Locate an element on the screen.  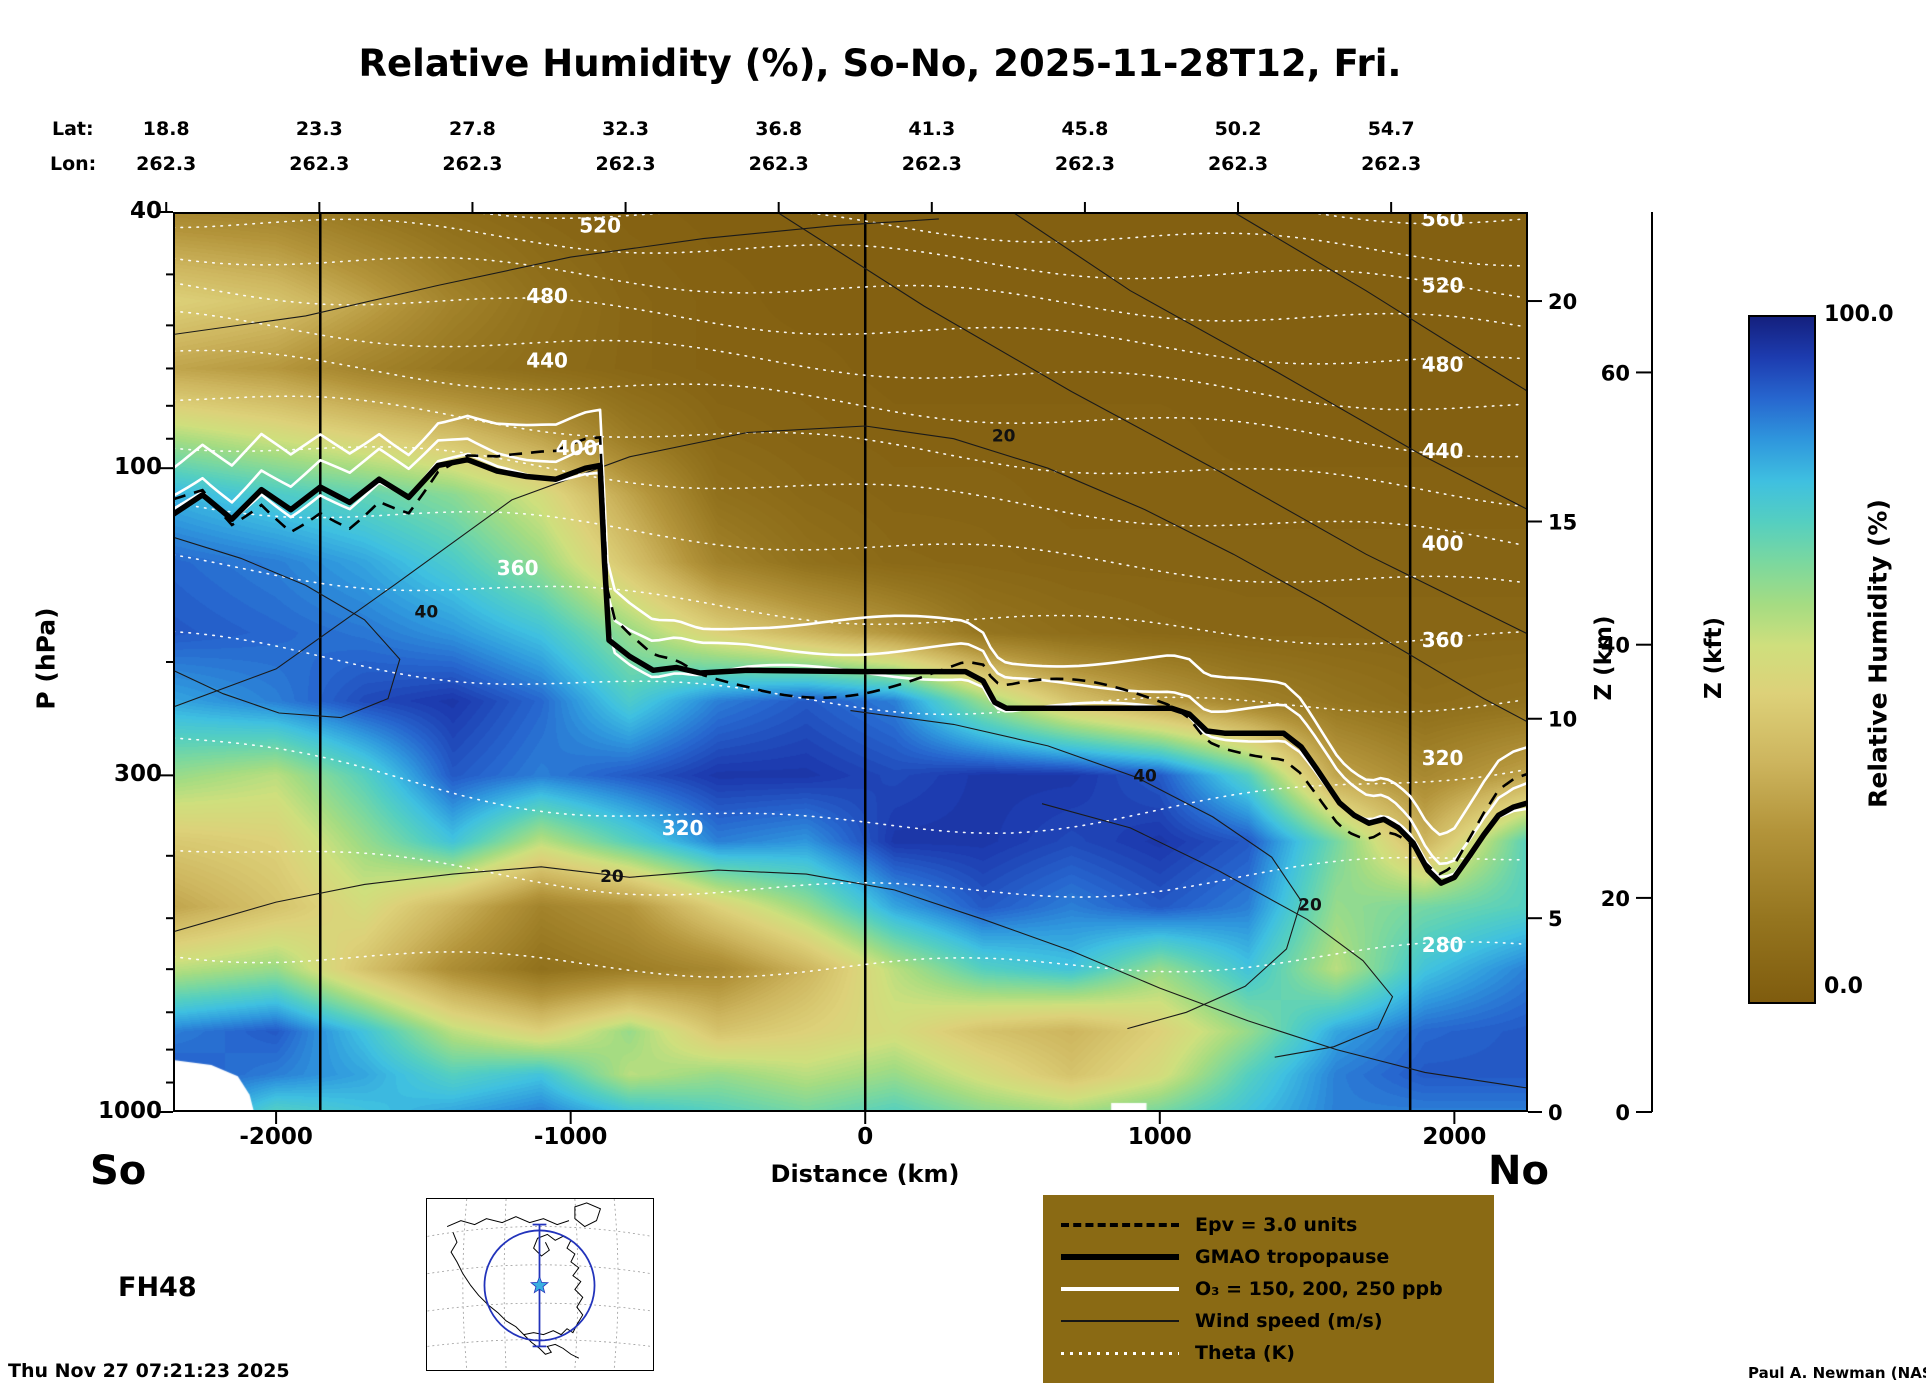
theta-label: 320 is located at coordinates (1443, 758).